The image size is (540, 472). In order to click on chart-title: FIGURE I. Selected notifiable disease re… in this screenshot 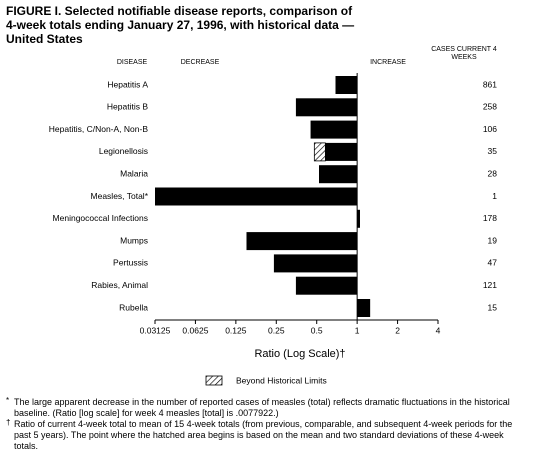, I will do `click(180, 25)`.